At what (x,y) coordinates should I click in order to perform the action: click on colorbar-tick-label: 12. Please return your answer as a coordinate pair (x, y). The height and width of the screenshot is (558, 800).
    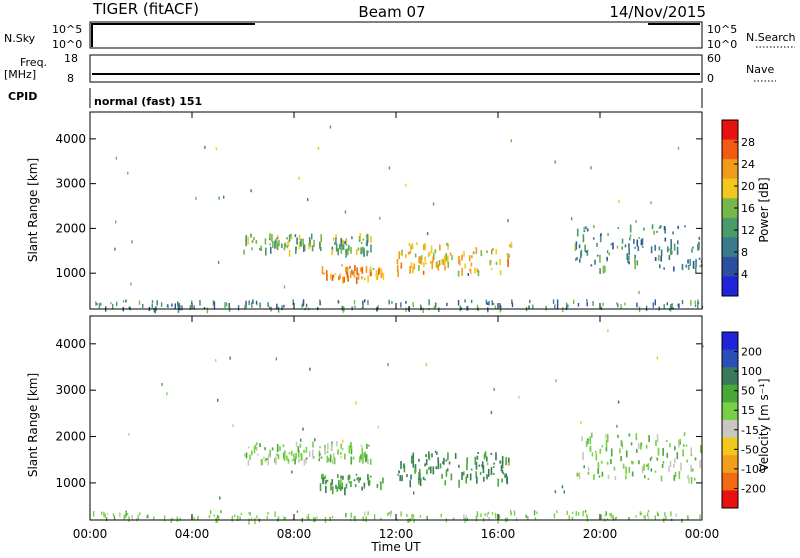
    Looking at the image, I should click on (748, 230).